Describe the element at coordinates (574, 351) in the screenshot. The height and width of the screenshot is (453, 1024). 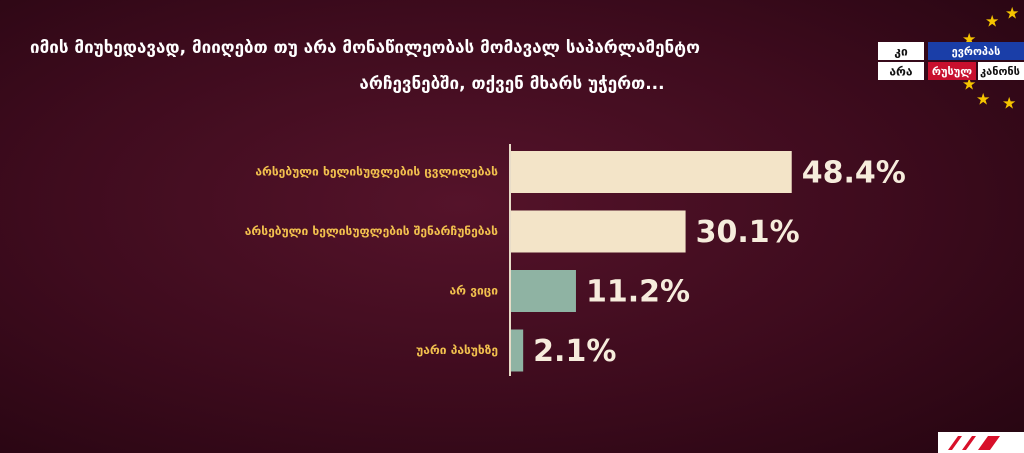
I see `value-label: 2.1%` at that location.